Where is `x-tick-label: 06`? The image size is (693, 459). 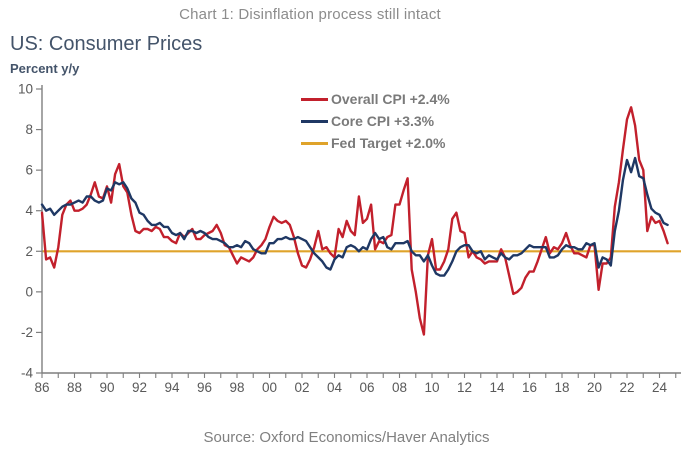
x-tick-label: 06 is located at coordinates (366, 387).